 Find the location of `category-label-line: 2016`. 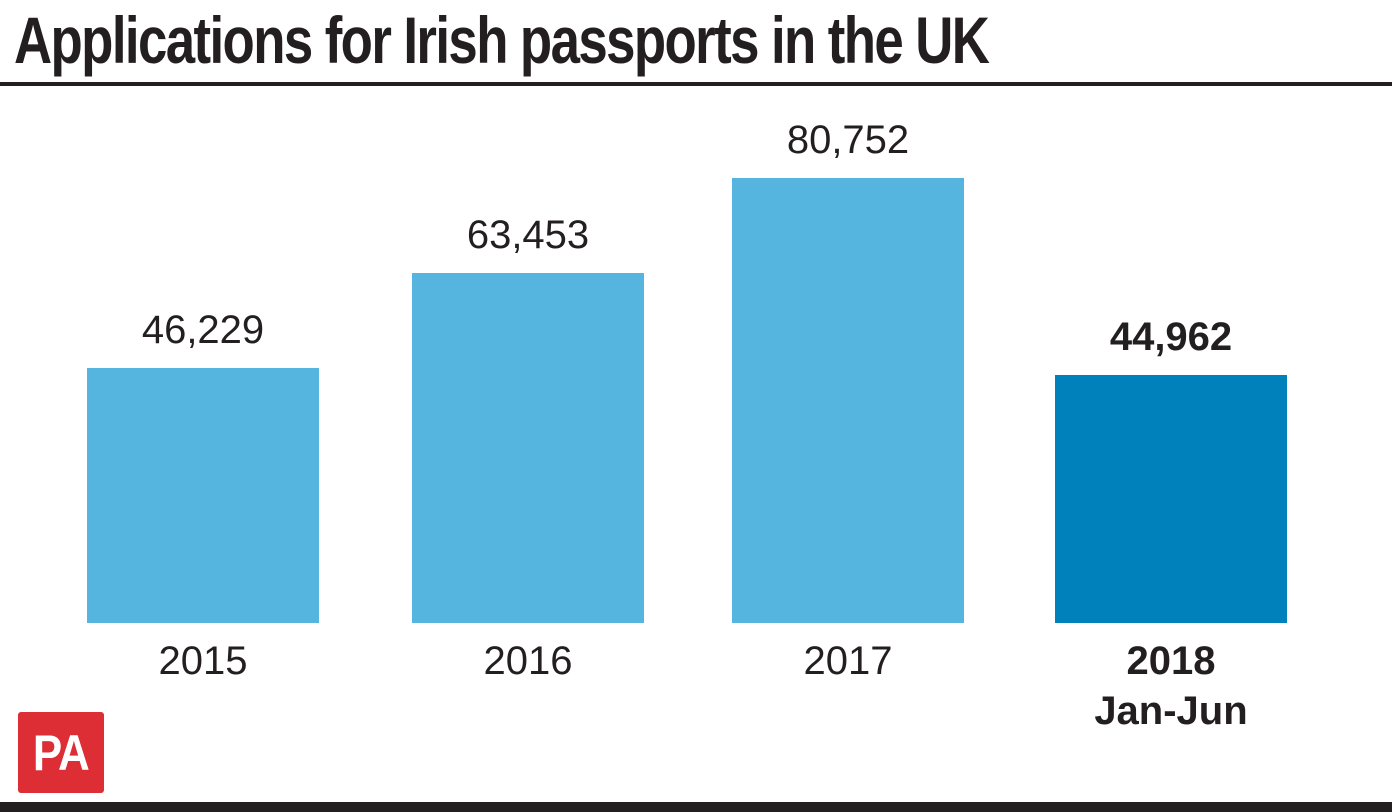

category-label-line: 2016 is located at coordinates (528, 661).